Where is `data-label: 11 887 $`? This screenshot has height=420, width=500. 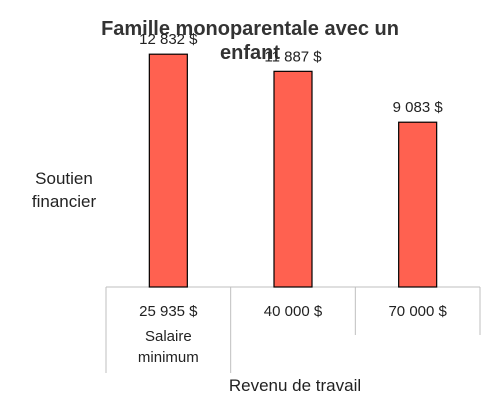 data-label: 11 887 $ is located at coordinates (293, 56).